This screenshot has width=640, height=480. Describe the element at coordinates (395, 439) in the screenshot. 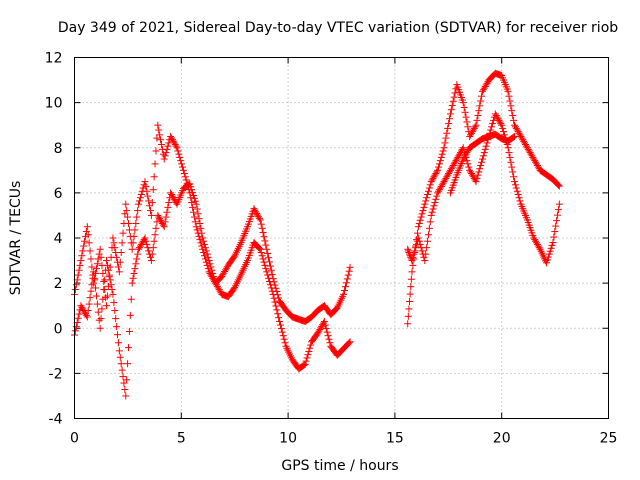

I see `x-tick-label: 15` at that location.